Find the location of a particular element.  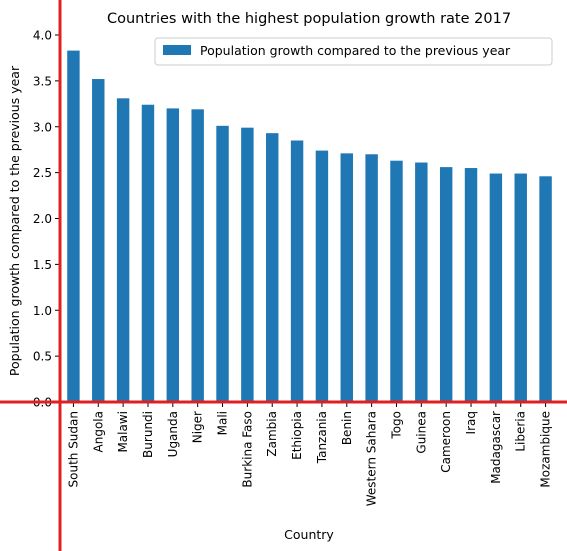

x-tick-label: Mali is located at coordinates (223, 423).